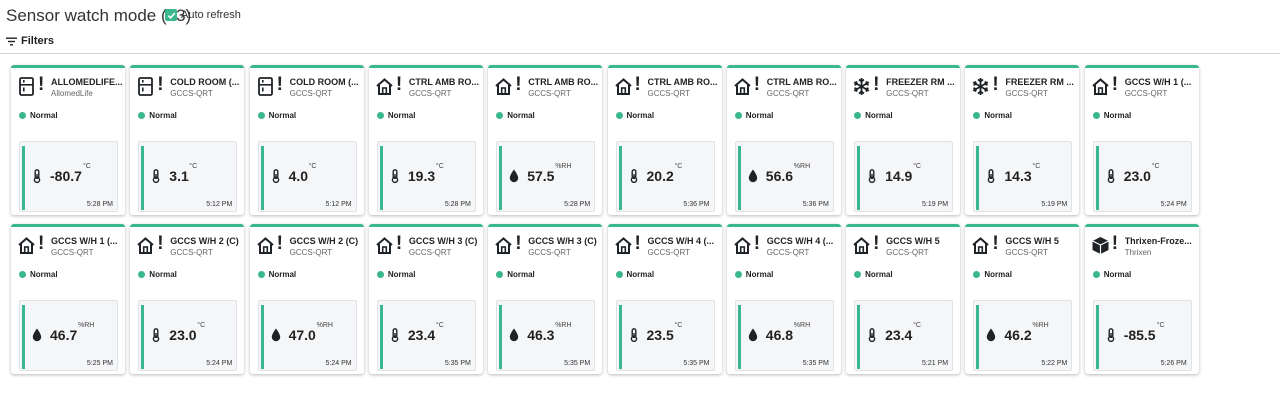 This screenshot has height=400, width=1280. I want to click on reading-time: 5:28 PM, so click(457, 204).